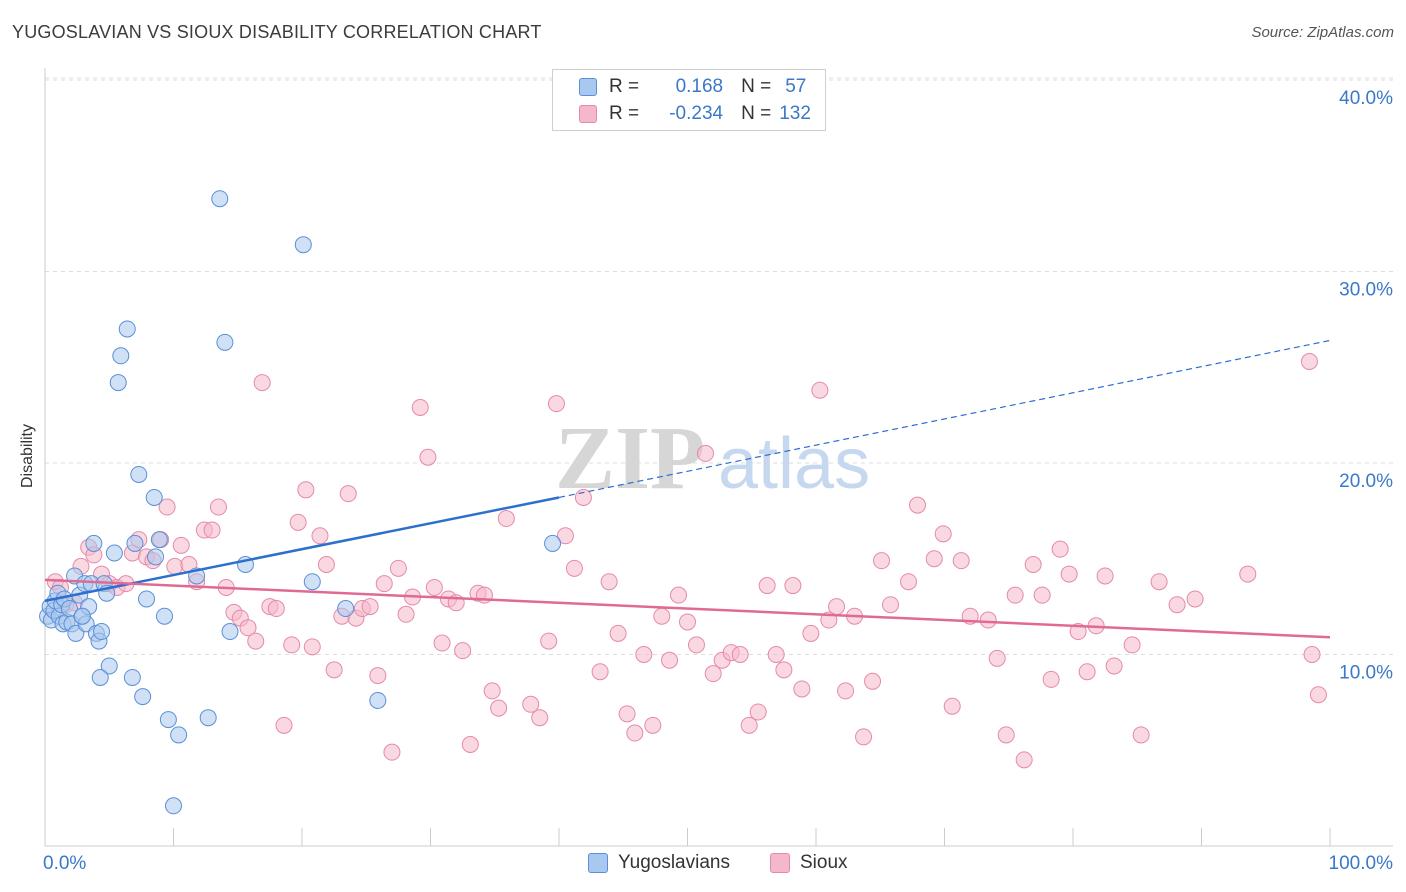 This screenshot has height=892, width=1406. I want to click on r-value: 0.168, so click(699, 86).